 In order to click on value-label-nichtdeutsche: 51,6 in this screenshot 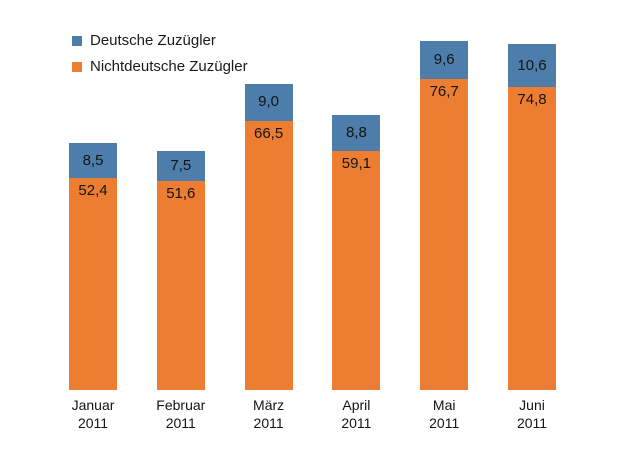, I will do `click(181, 194)`.